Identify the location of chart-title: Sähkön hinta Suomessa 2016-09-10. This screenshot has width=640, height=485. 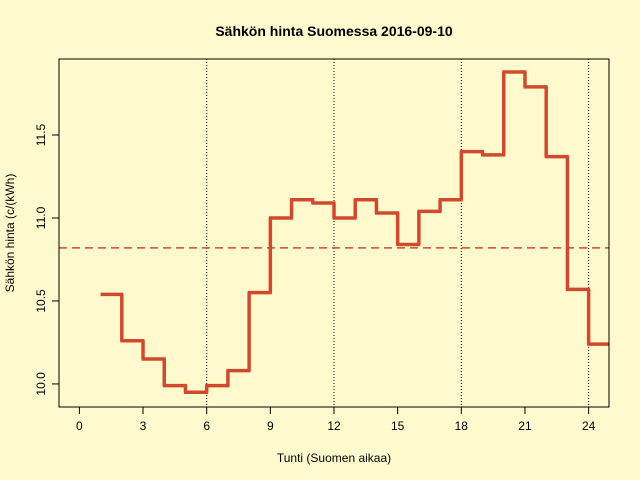
(334, 31).